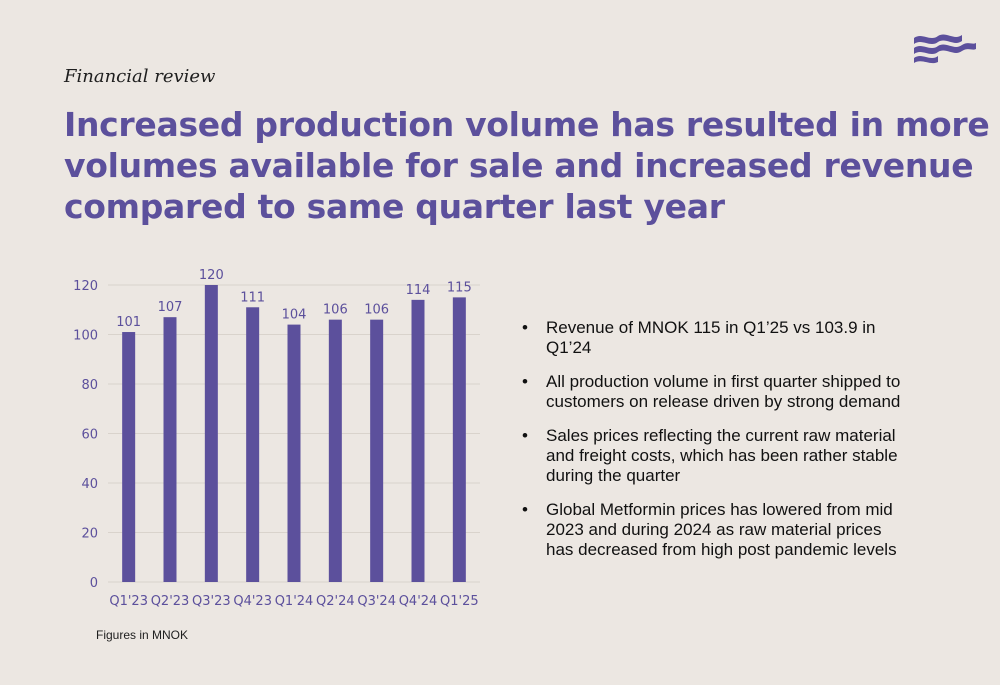  Describe the element at coordinates (376, 601) in the screenshot. I see `x-tick-label: Q3'24` at that location.